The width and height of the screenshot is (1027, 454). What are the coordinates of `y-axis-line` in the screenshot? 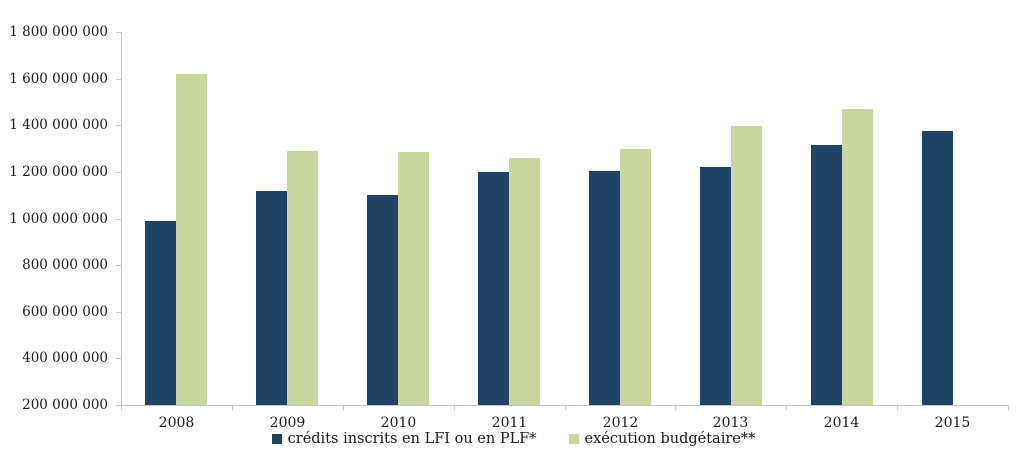 It's located at (121, 218).